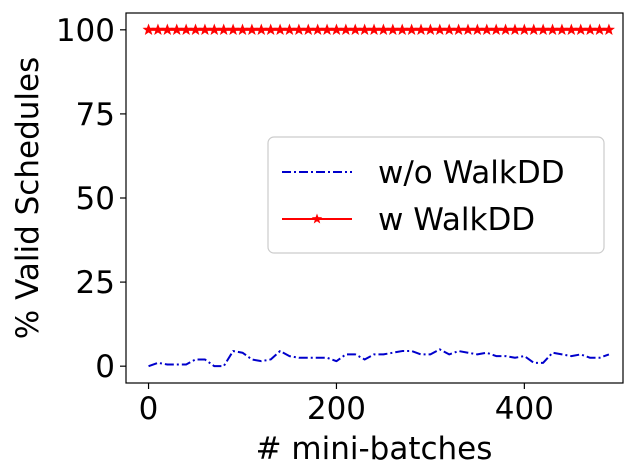 The height and width of the screenshot is (476, 635). I want to click on x-axis: 0 200 400, so click(346, 405).